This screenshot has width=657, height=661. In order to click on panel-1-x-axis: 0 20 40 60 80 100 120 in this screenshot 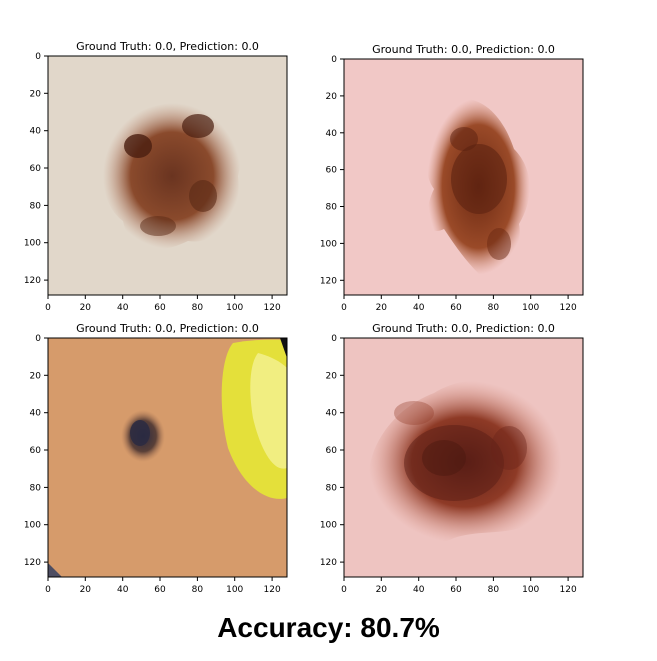, I will do `click(163, 304)`.